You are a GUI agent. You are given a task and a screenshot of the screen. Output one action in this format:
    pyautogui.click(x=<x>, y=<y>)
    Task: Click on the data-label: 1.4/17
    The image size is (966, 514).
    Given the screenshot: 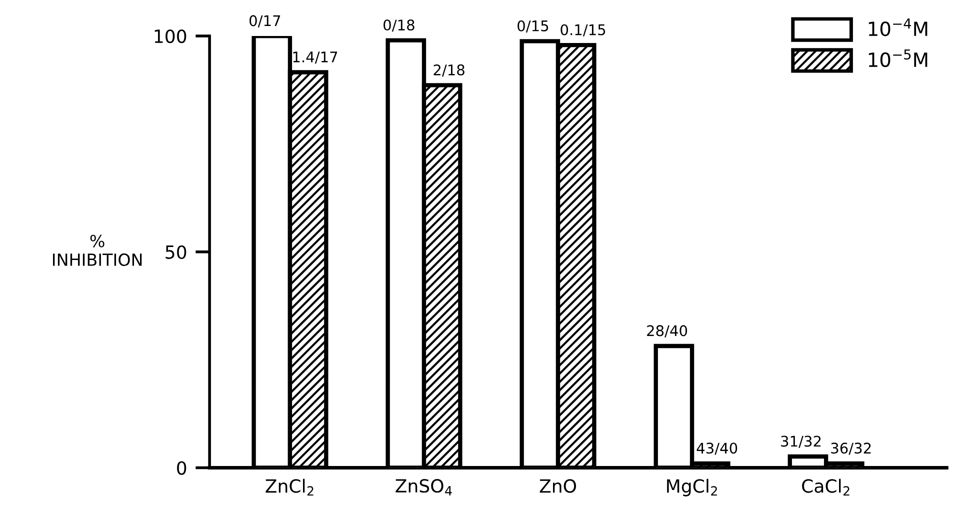 What is the action you would take?
    pyautogui.click(x=315, y=58)
    